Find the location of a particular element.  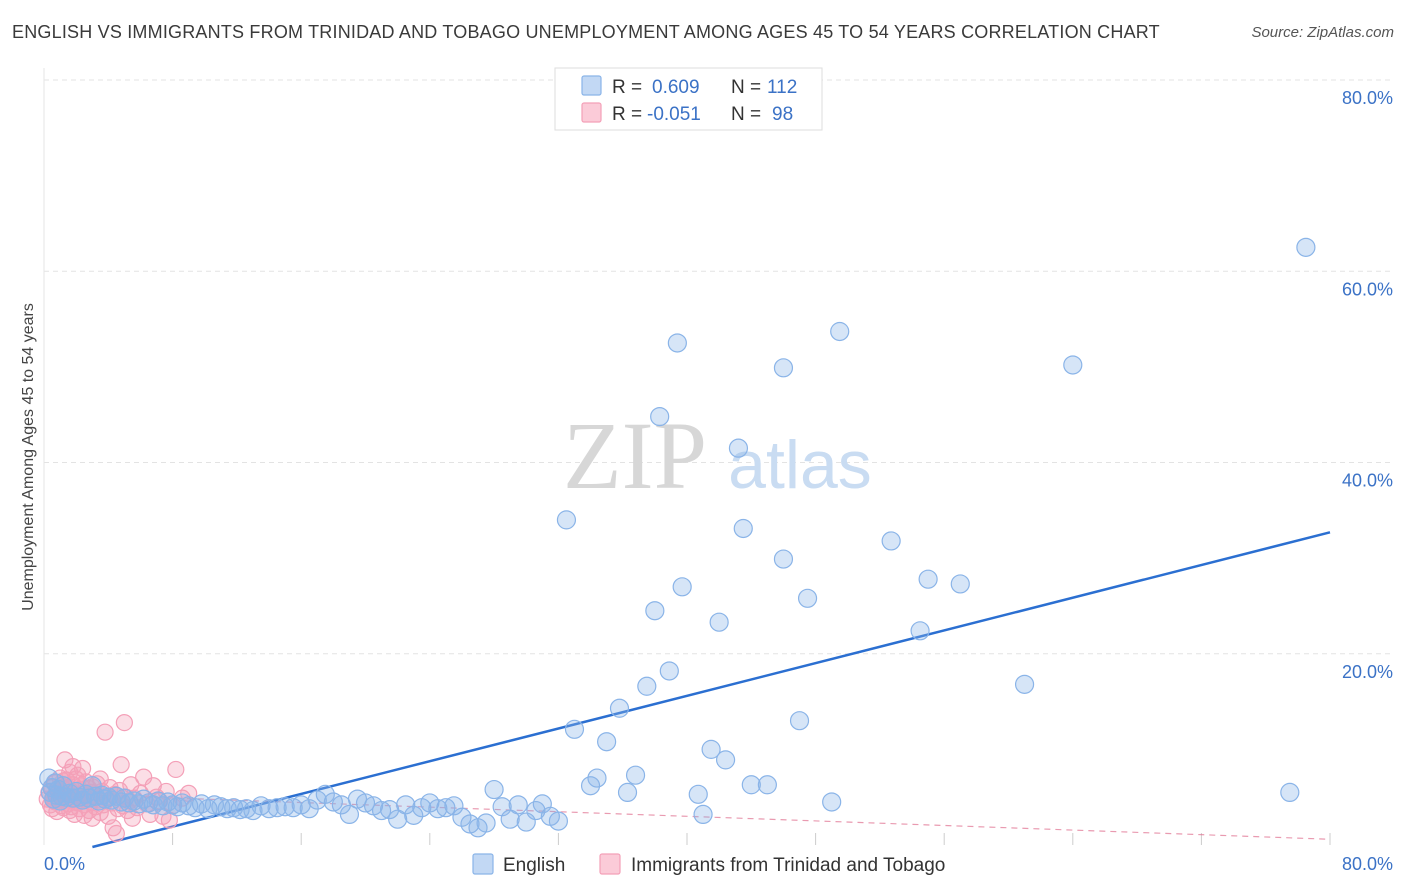

x-tick-label-min: 0.0% is located at coordinates (64, 864).